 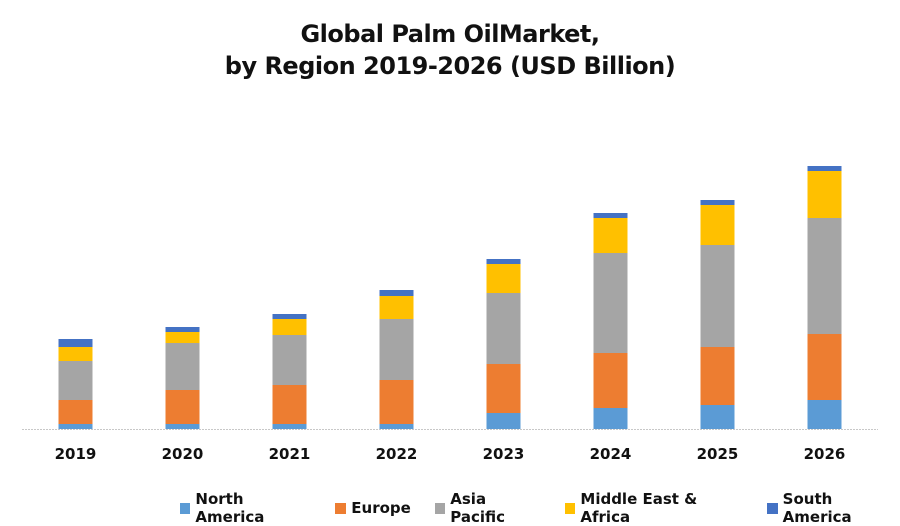 What do you see at coordinates (503, 421) in the screenshot?
I see `bar-segment-north-america-2023` at bounding box center [503, 421].